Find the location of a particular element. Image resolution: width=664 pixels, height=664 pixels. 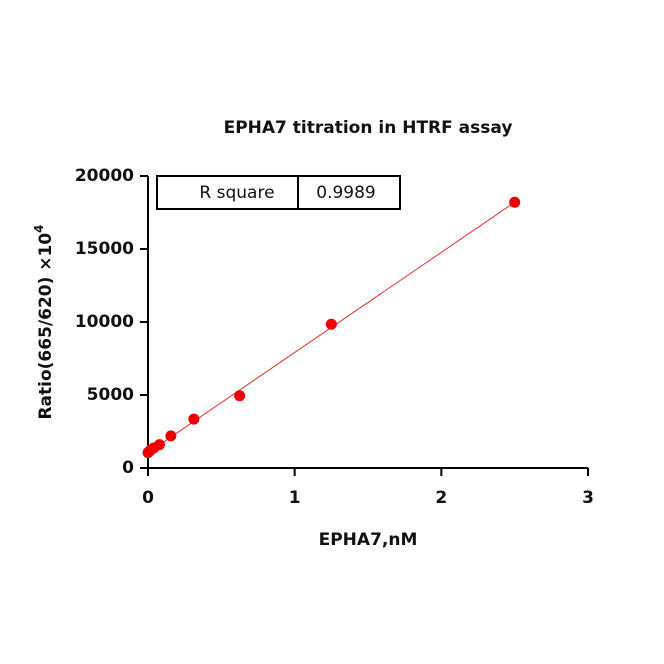

x-tick-label: 3 is located at coordinates (588, 498).